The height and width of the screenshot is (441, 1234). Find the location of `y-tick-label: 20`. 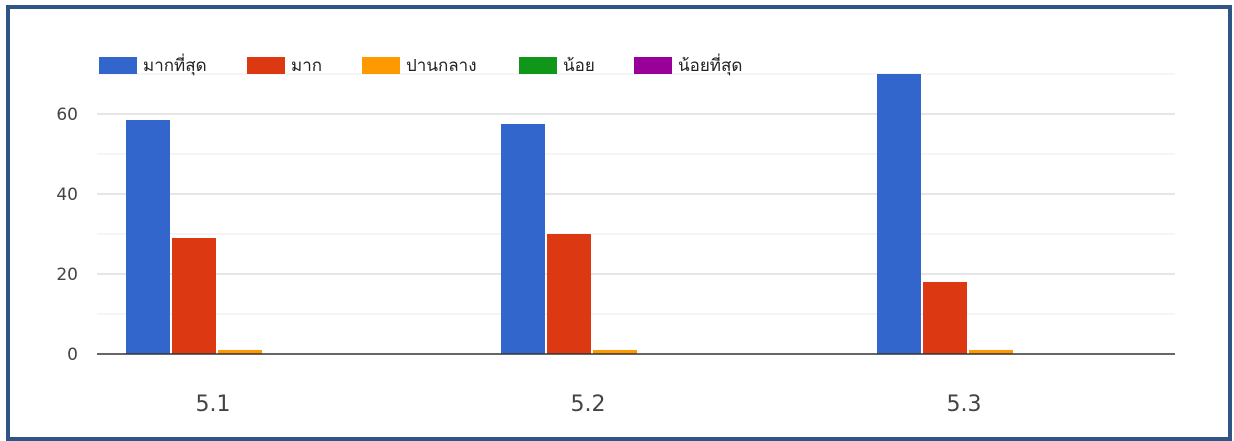

y-tick-label: 20 is located at coordinates (67, 275).